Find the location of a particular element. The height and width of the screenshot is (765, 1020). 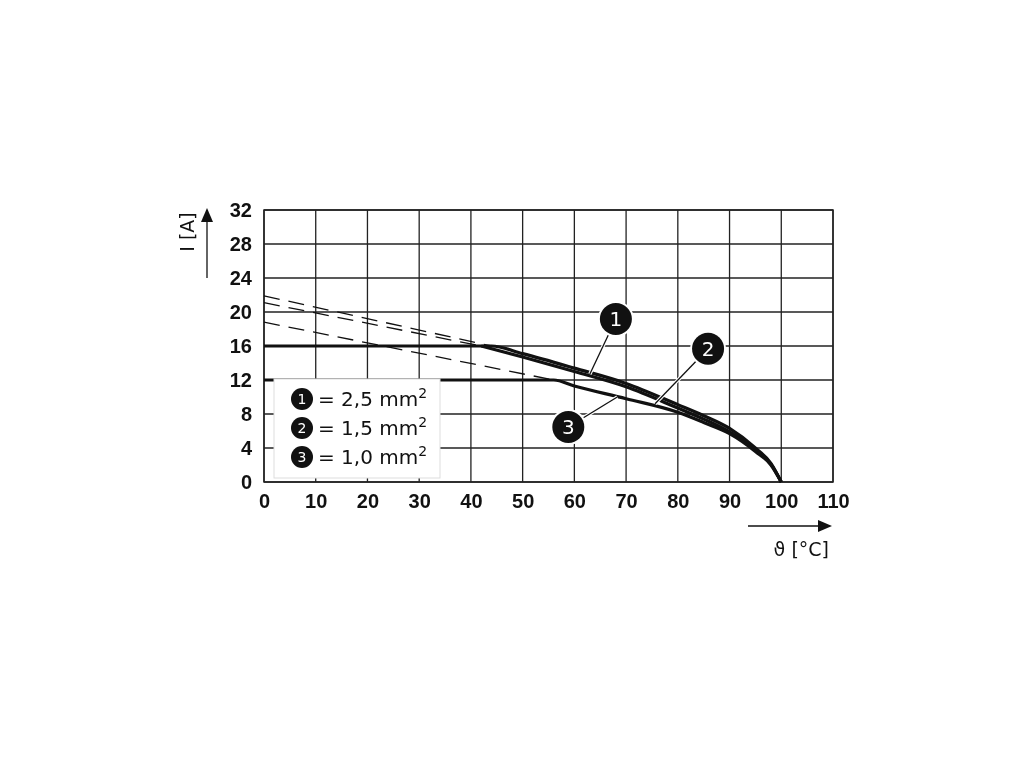

x-tick-label: 60 is located at coordinates (574, 501).